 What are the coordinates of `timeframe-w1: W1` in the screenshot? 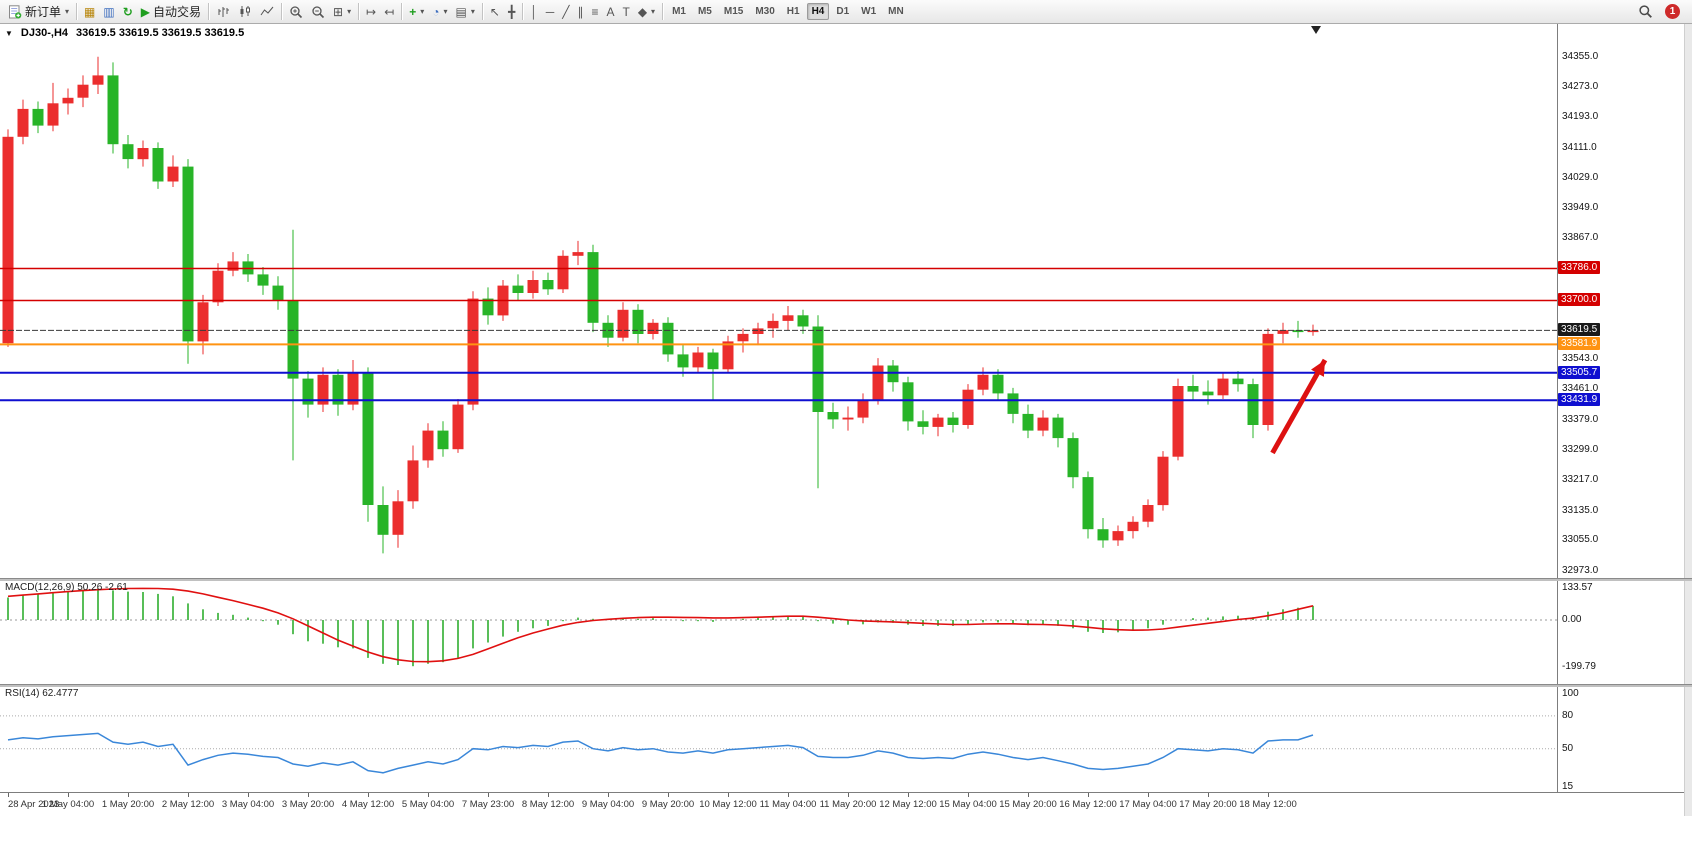 It's located at (868, 11).